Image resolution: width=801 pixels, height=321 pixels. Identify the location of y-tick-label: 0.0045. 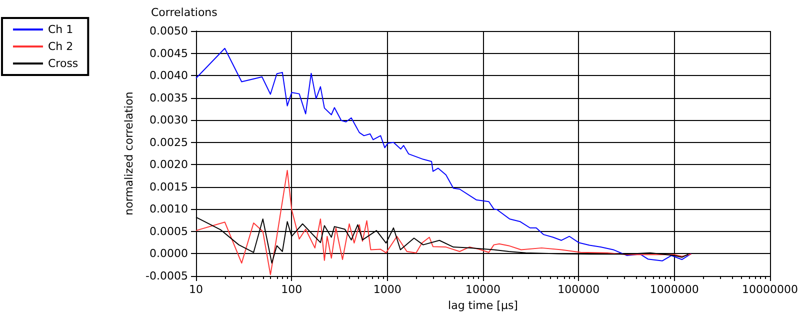
(169, 53).